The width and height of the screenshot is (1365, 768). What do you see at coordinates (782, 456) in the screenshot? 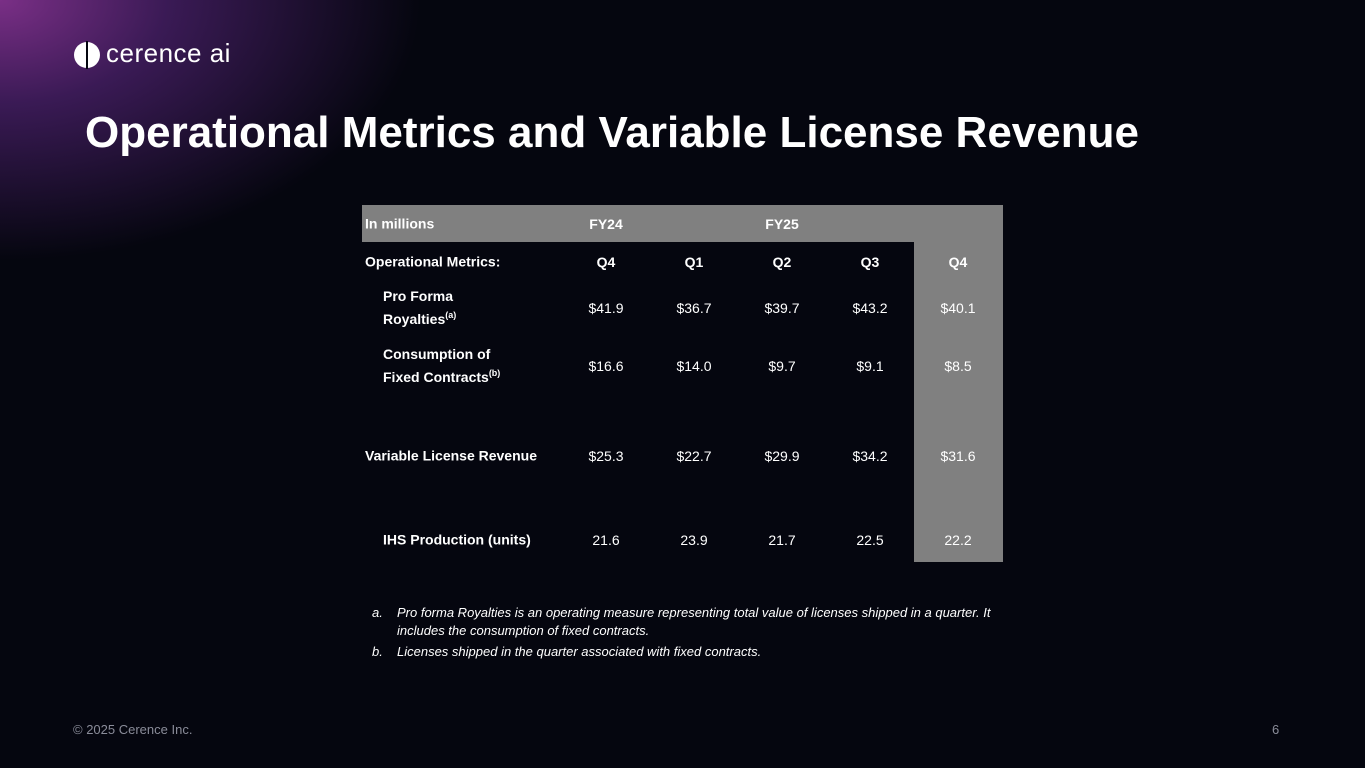
I see `table-cell: $29.9` at bounding box center [782, 456].